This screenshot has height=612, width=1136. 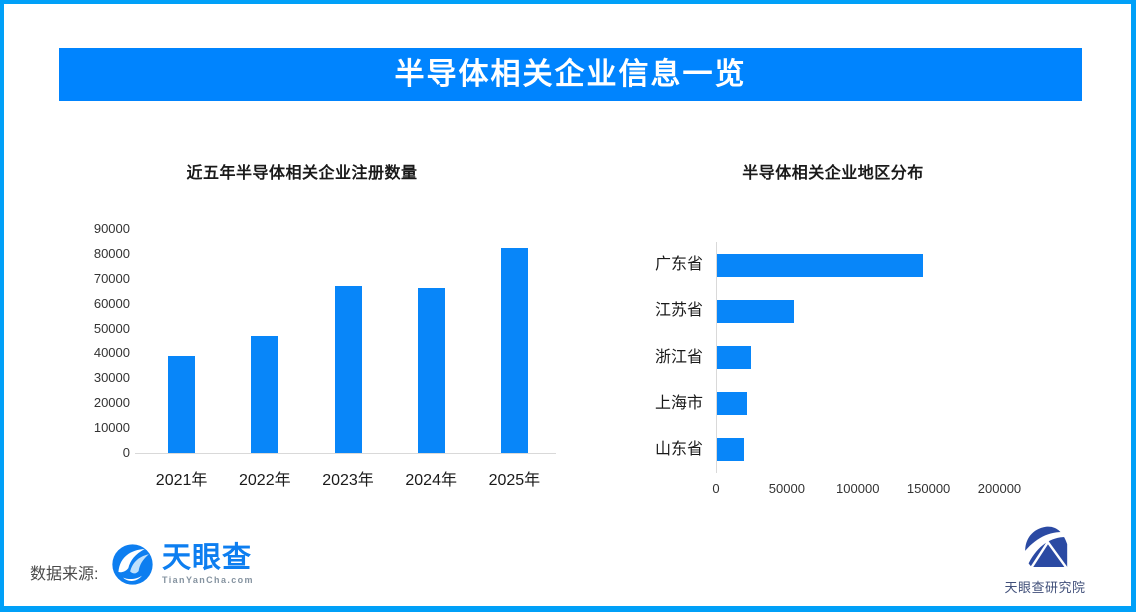 What do you see at coordinates (1046, 548) in the screenshot?
I see `mountain-swoosh-icon` at bounding box center [1046, 548].